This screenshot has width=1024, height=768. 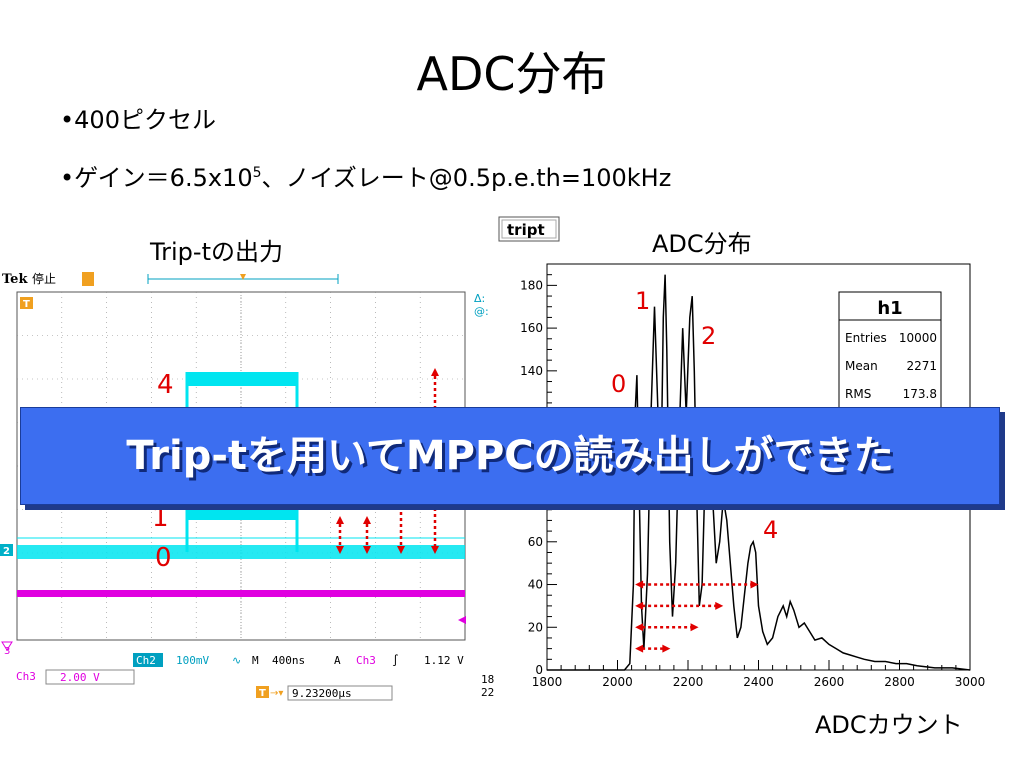 What do you see at coordinates (337, 660) in the screenshot?
I see `trigger-mode: A` at bounding box center [337, 660].